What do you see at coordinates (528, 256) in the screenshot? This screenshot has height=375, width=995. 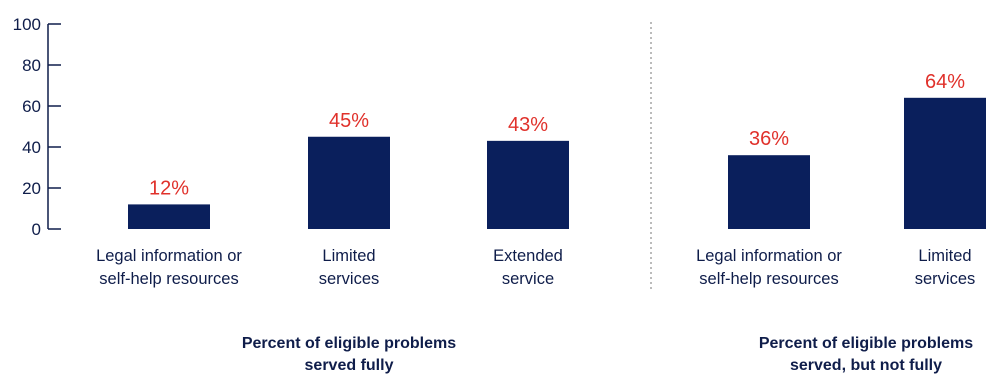 I see `category-label: Extended` at bounding box center [528, 256].